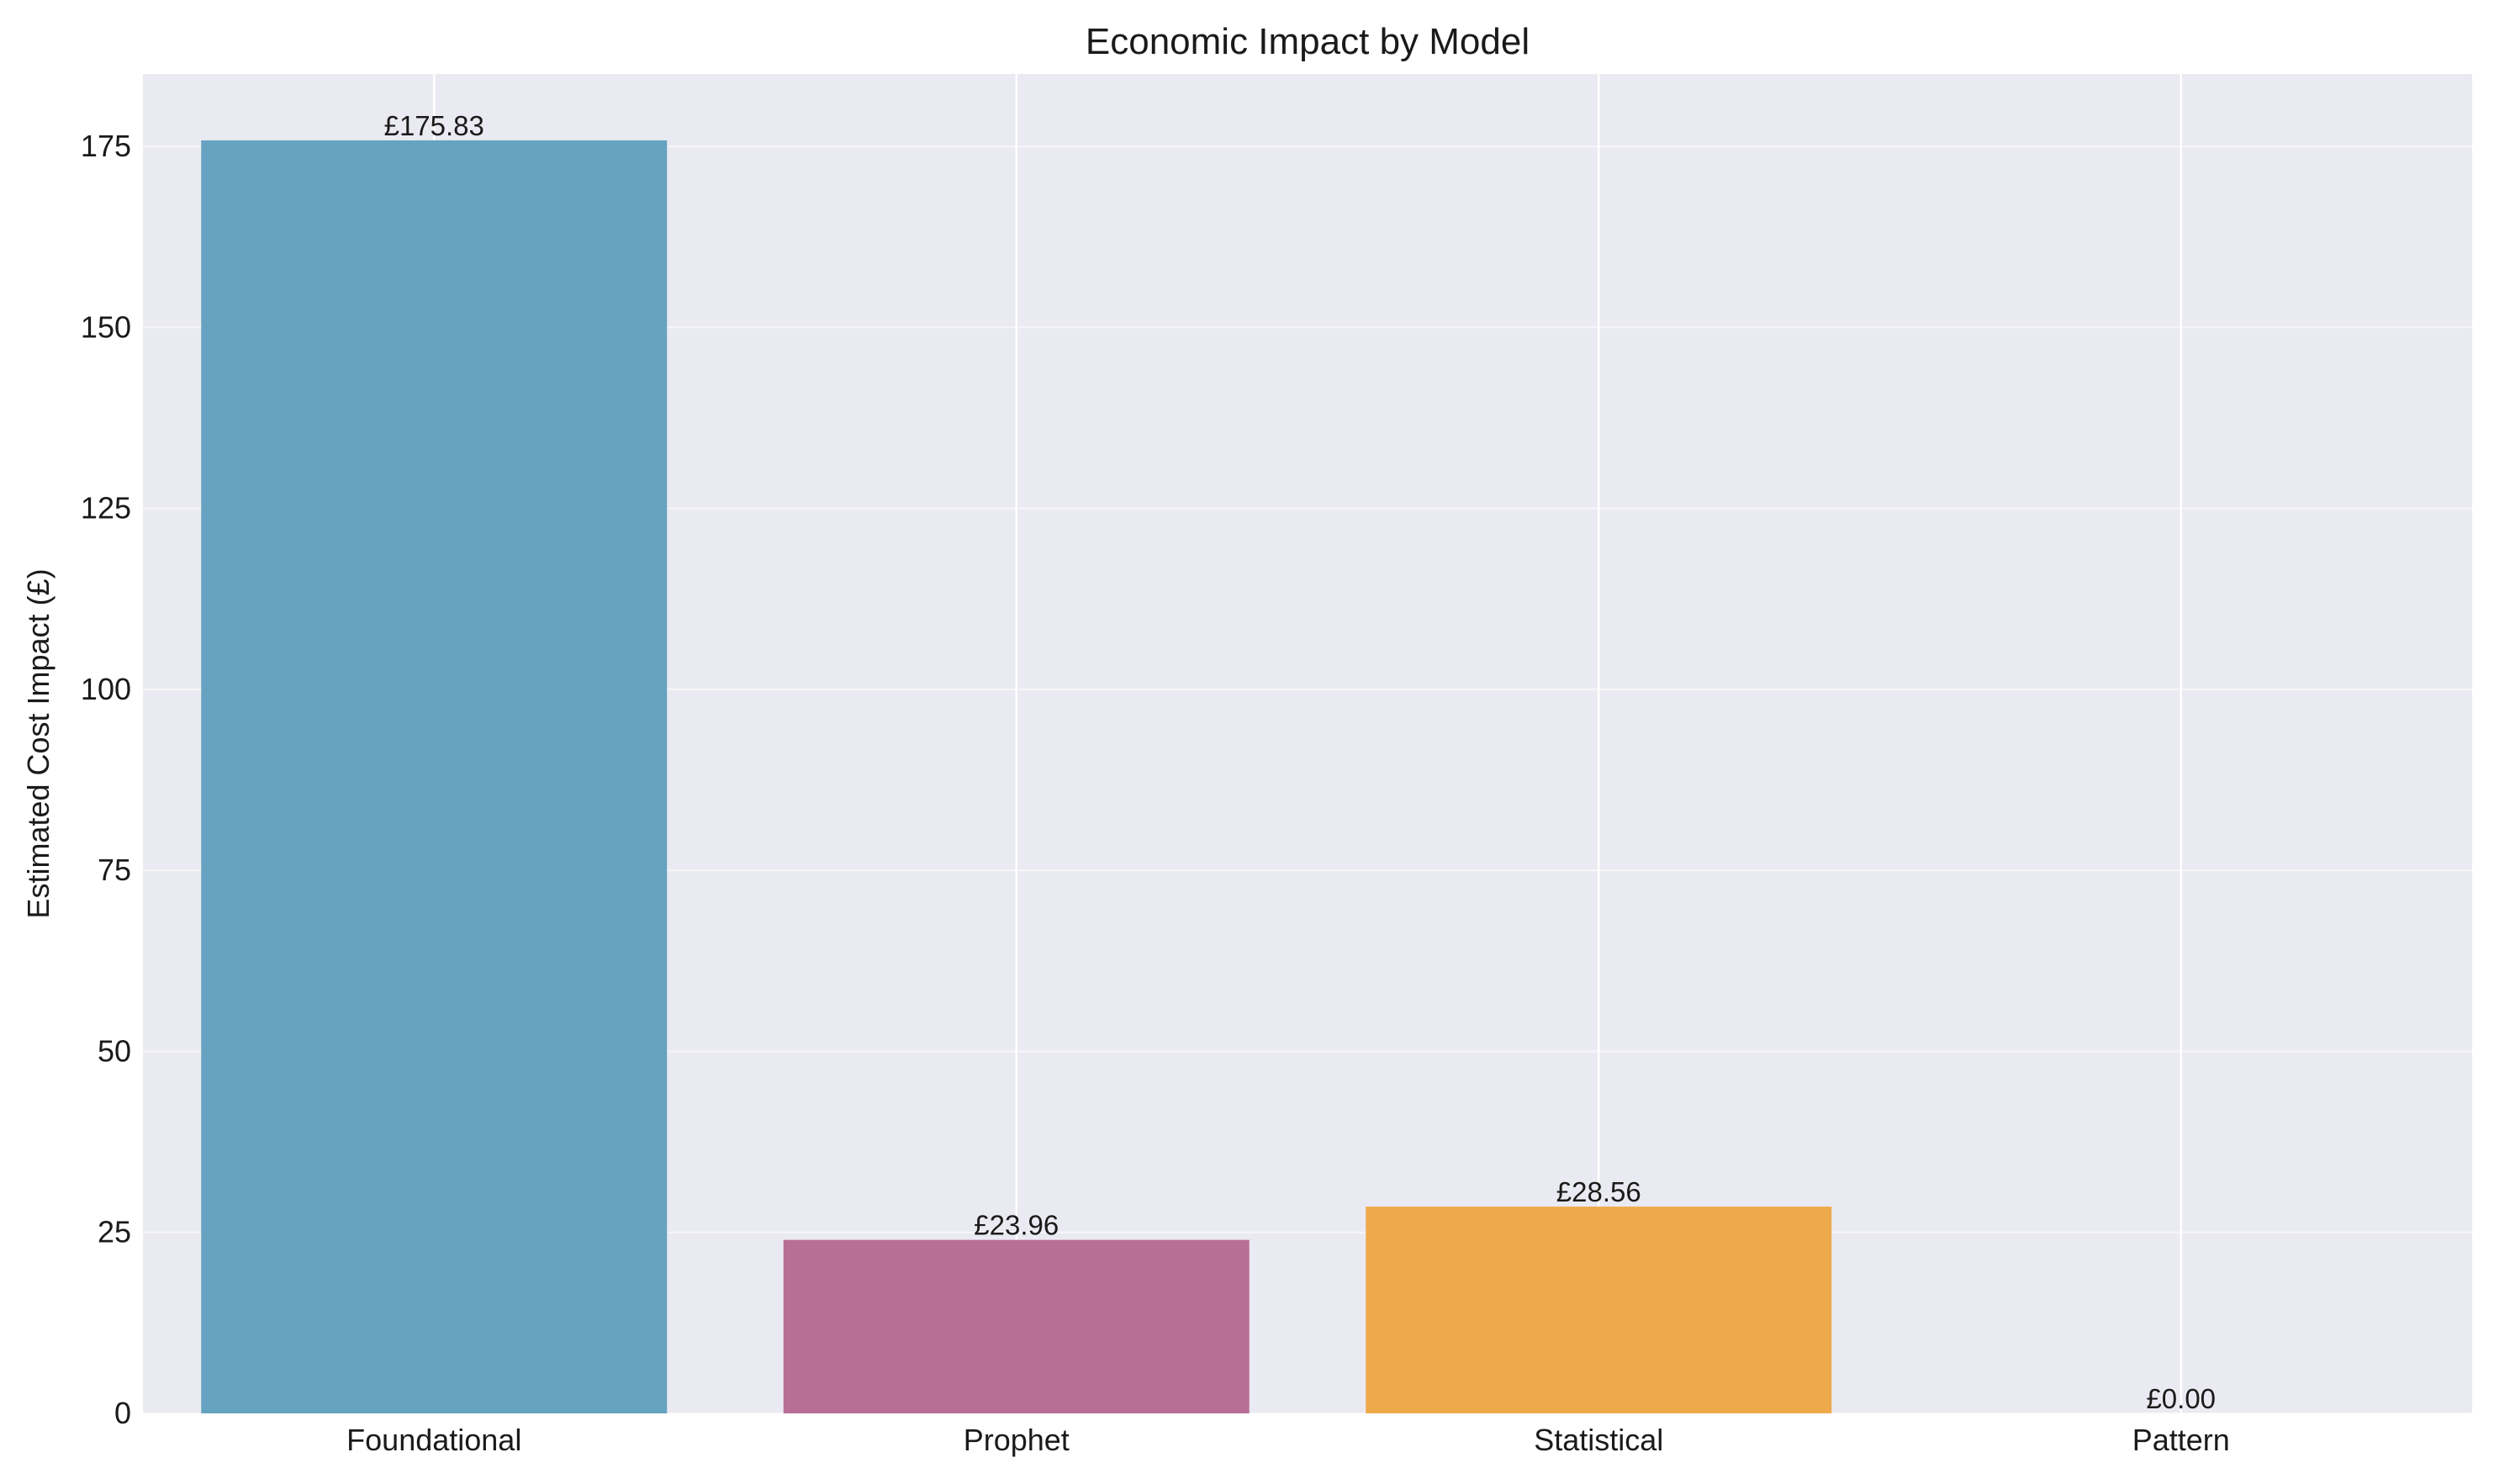 This screenshot has width=2494, height=1484. What do you see at coordinates (434, 126) in the screenshot?
I see `bar-value-label-foundational: £175.83` at bounding box center [434, 126].